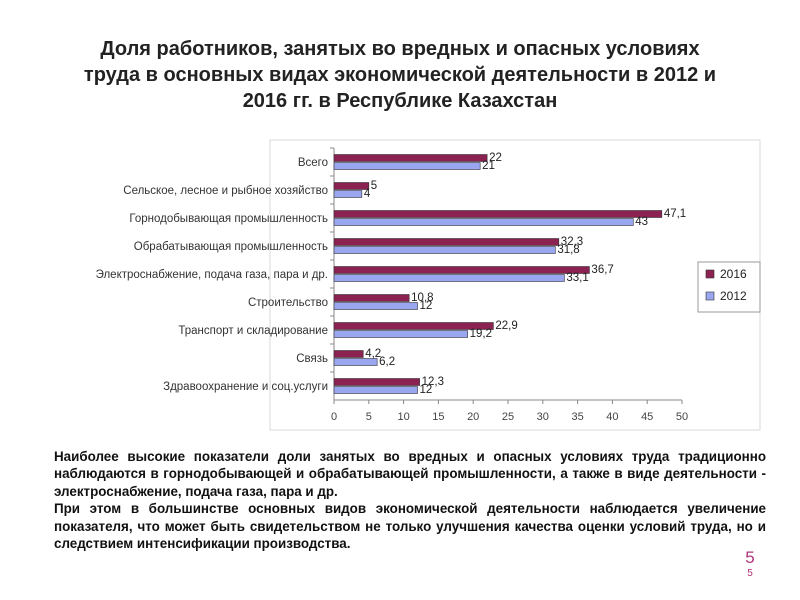 The height and width of the screenshot is (600, 800). I want to click on data-label-2016: 5, so click(374, 186).